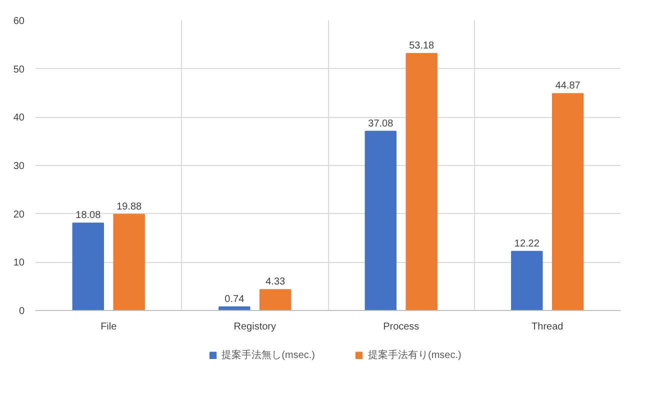 Image resolution: width=657 pixels, height=411 pixels. I want to click on data-label: 44.87, so click(568, 86).